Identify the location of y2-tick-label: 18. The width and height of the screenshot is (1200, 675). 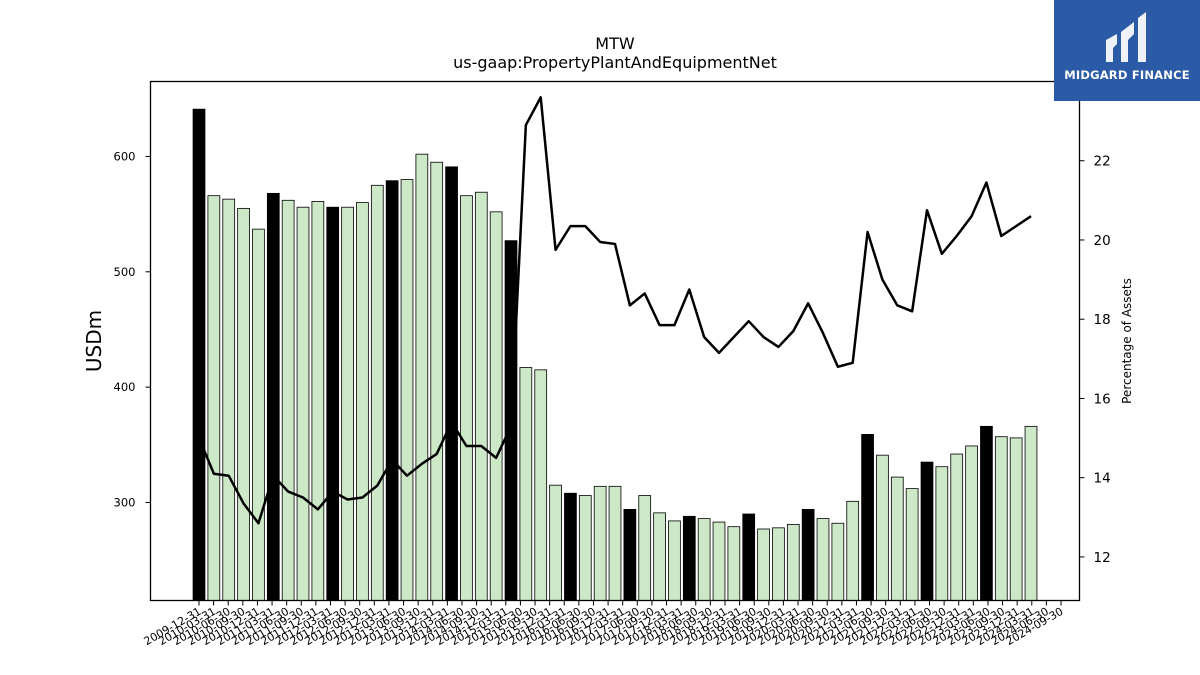
(1102, 320).